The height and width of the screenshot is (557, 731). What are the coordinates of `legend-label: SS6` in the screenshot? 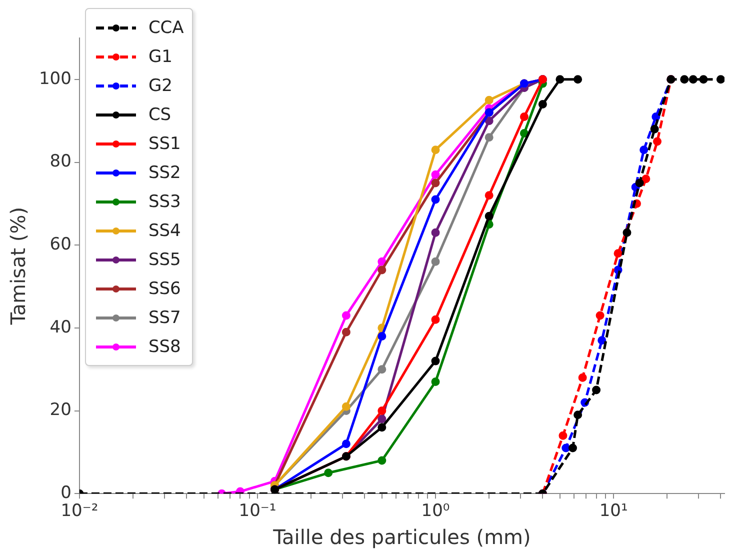 It's located at (164, 288).